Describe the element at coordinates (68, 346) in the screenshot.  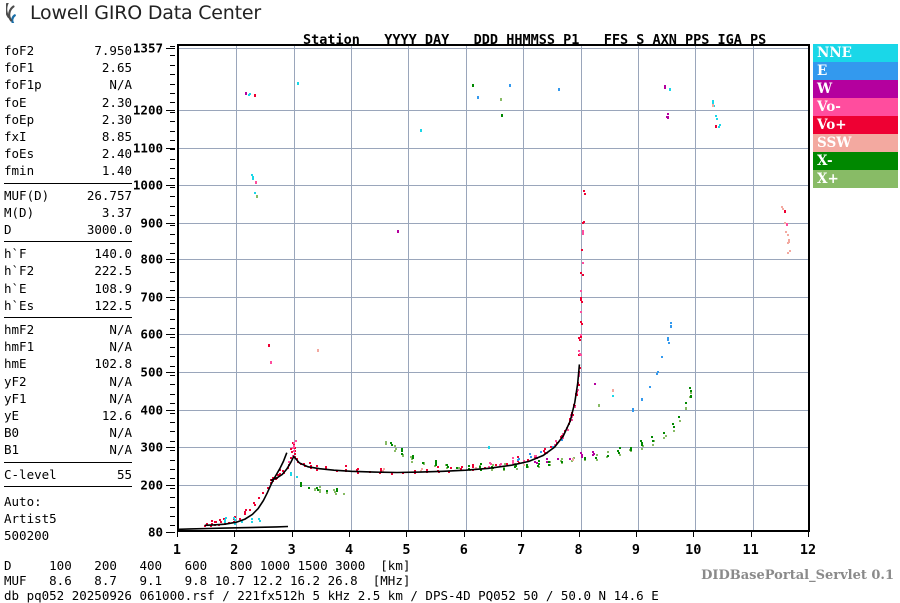
I see `param-row: hmF1 N/A` at that location.